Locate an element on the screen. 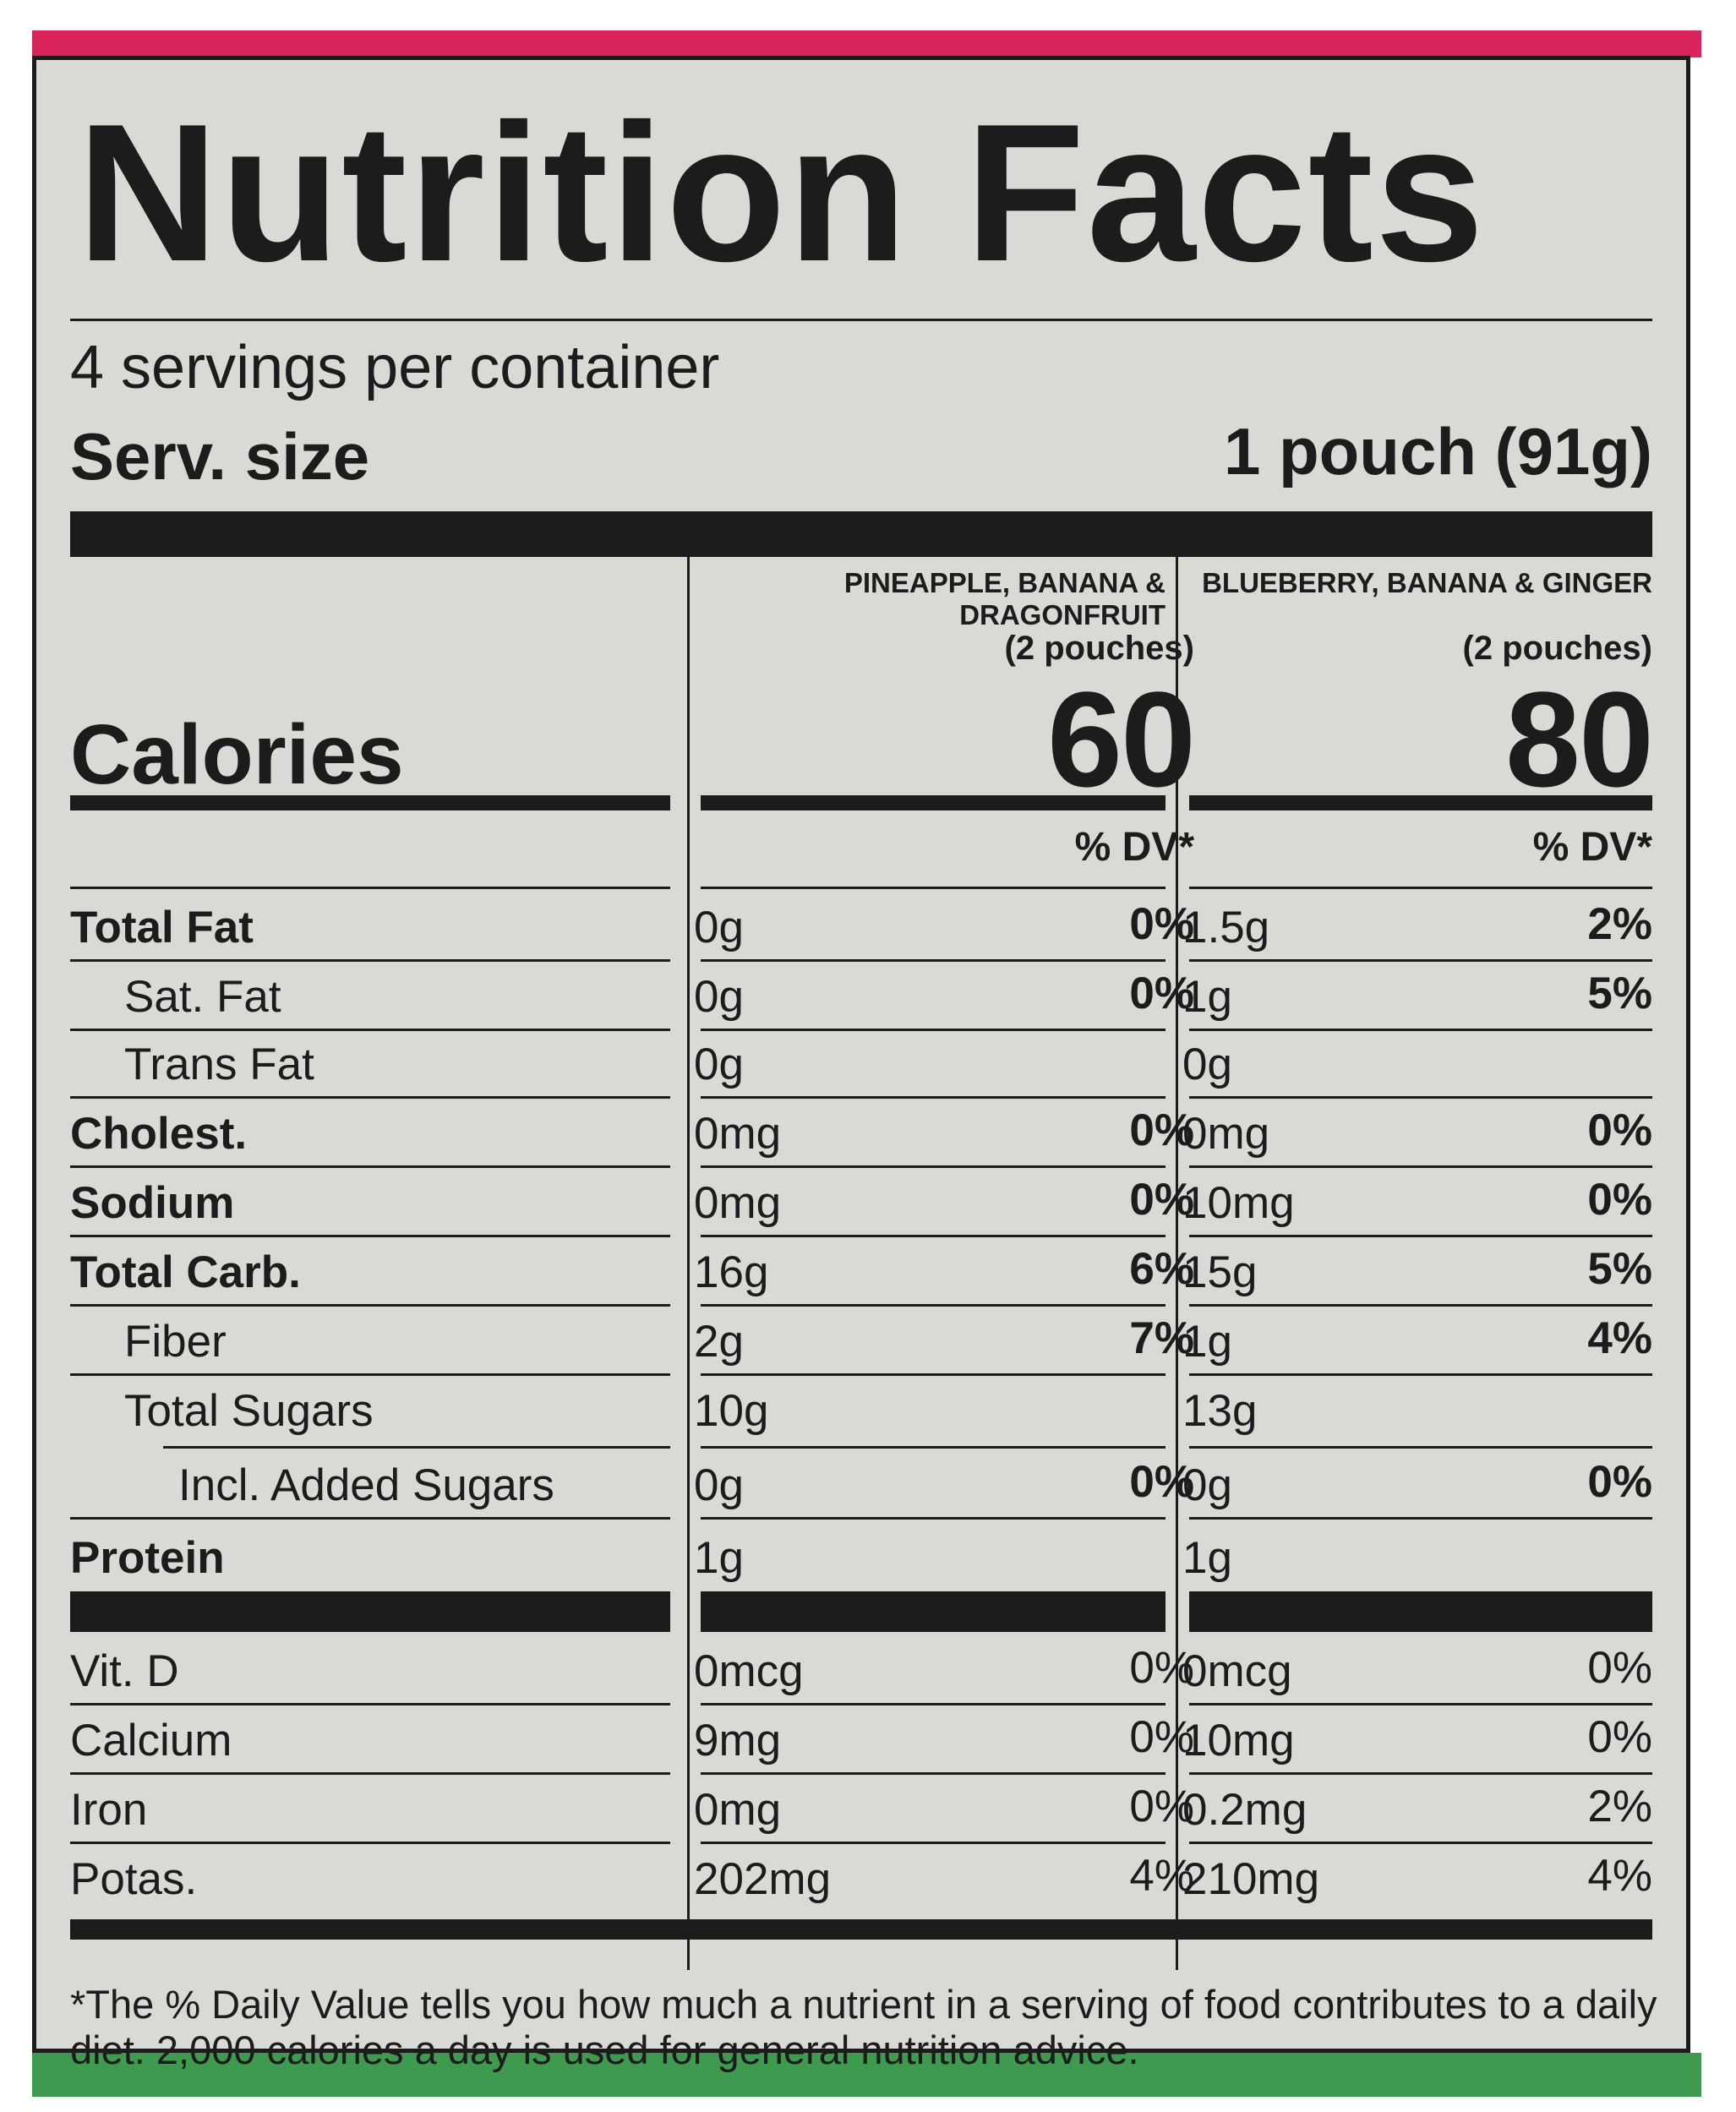 Image resolution: width=1736 pixels, height=2112 pixels. vitamin-name: Calcium is located at coordinates (151, 1741).